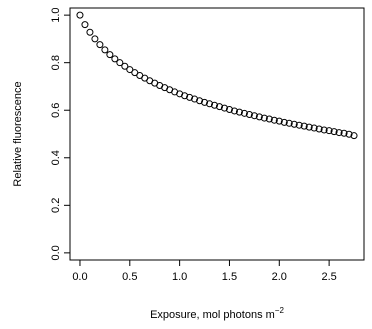 Image resolution: width=372 pixels, height=329 pixels. What do you see at coordinates (56, 252) in the screenshot?
I see `y-tick-label: 0.0` at bounding box center [56, 252].